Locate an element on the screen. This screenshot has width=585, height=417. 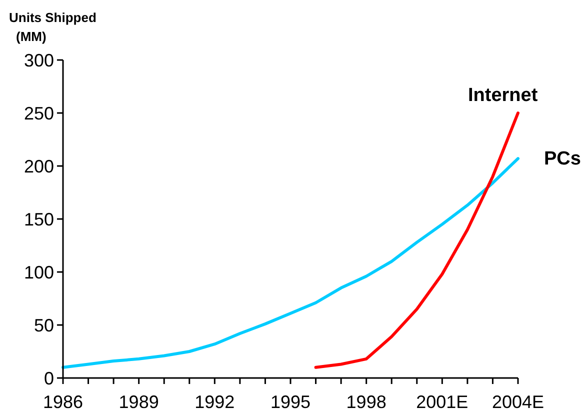
x-tick-label: 1995 is located at coordinates (290, 402).